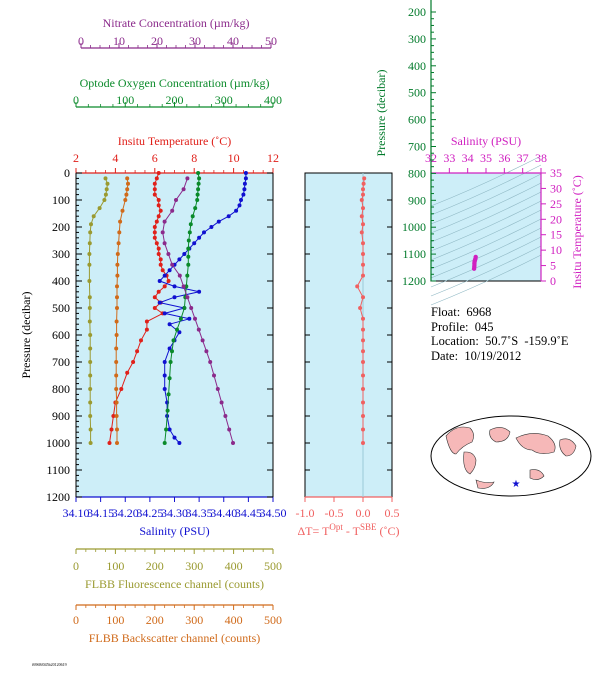  What do you see at coordinates (58, 470) in the screenshot?
I see `pressure-tick-label: 1100` at bounding box center [58, 470].